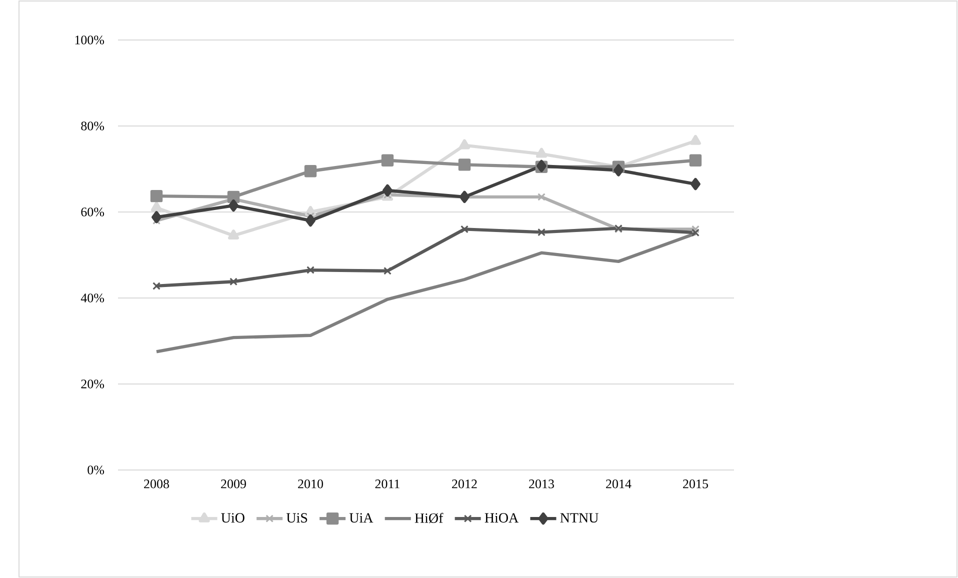 The height and width of the screenshot is (578, 958). I want to click on x-tick-label: 2010, so click(311, 484).